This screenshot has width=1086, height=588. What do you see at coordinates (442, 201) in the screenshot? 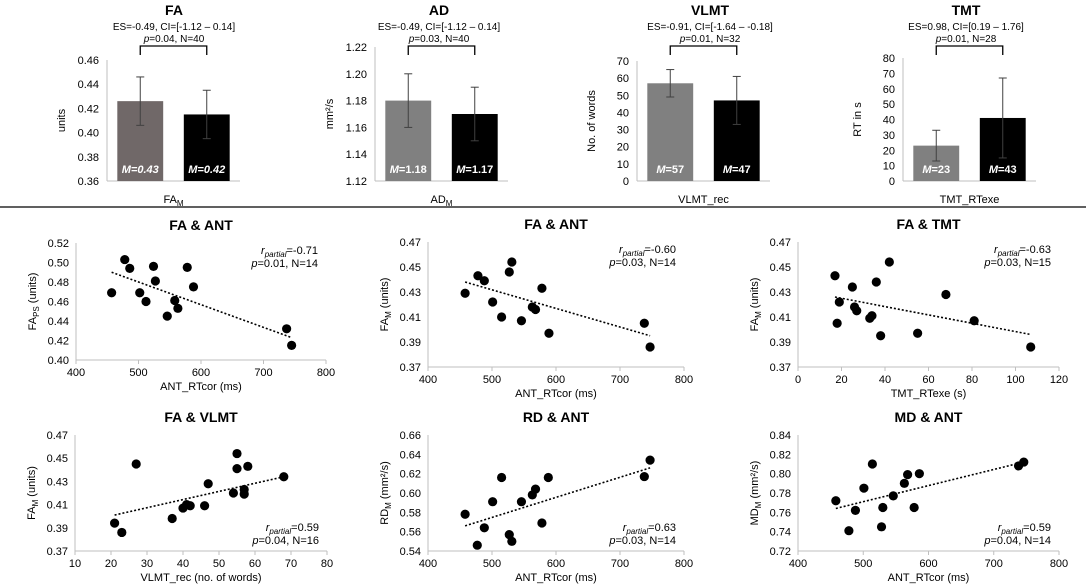
I see `x-axis-label: ADM` at bounding box center [442, 201].